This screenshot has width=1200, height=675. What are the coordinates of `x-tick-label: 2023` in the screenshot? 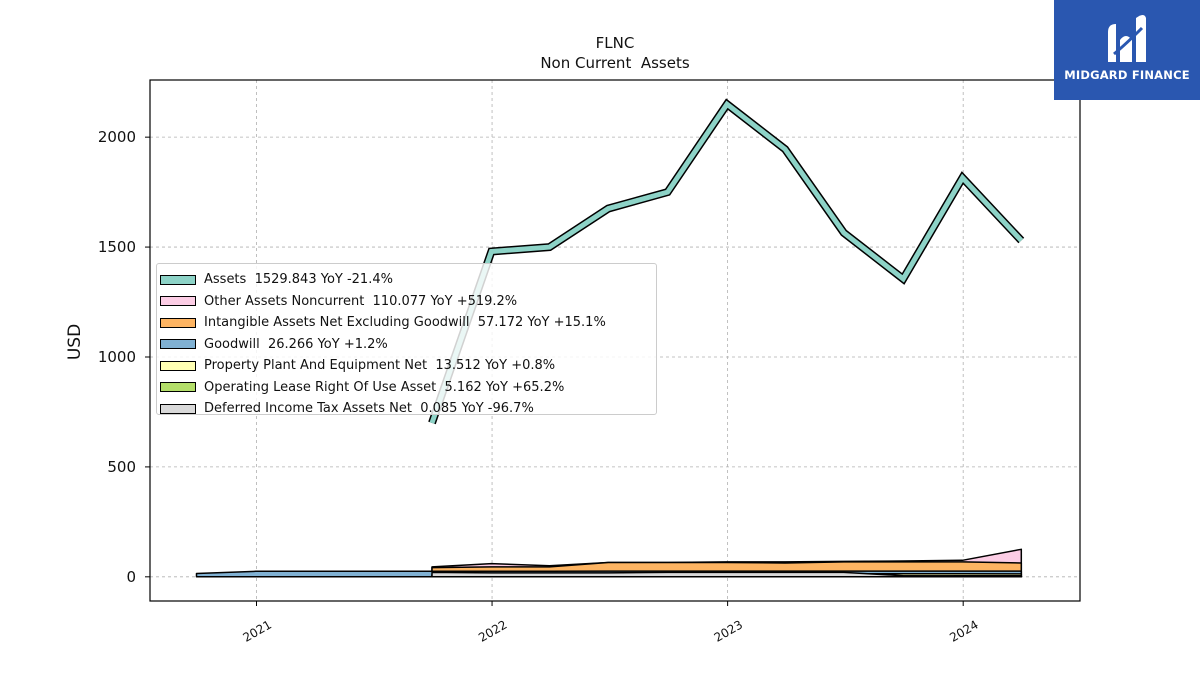 It's located at (728, 630).